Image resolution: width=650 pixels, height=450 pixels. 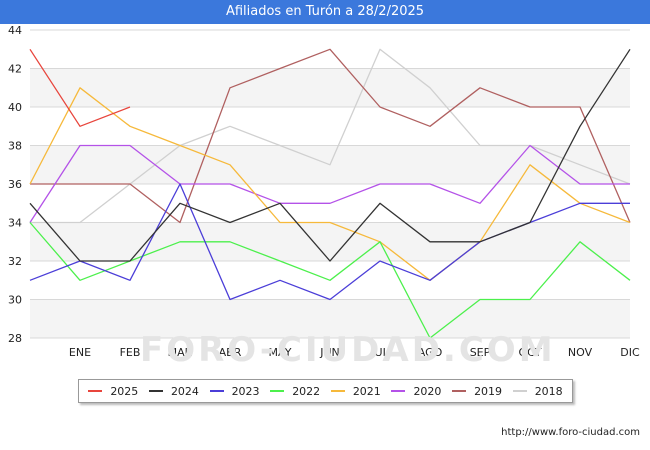 I want to click on footer-url: http://www.foro-ciudad.com, so click(x=570, y=432).